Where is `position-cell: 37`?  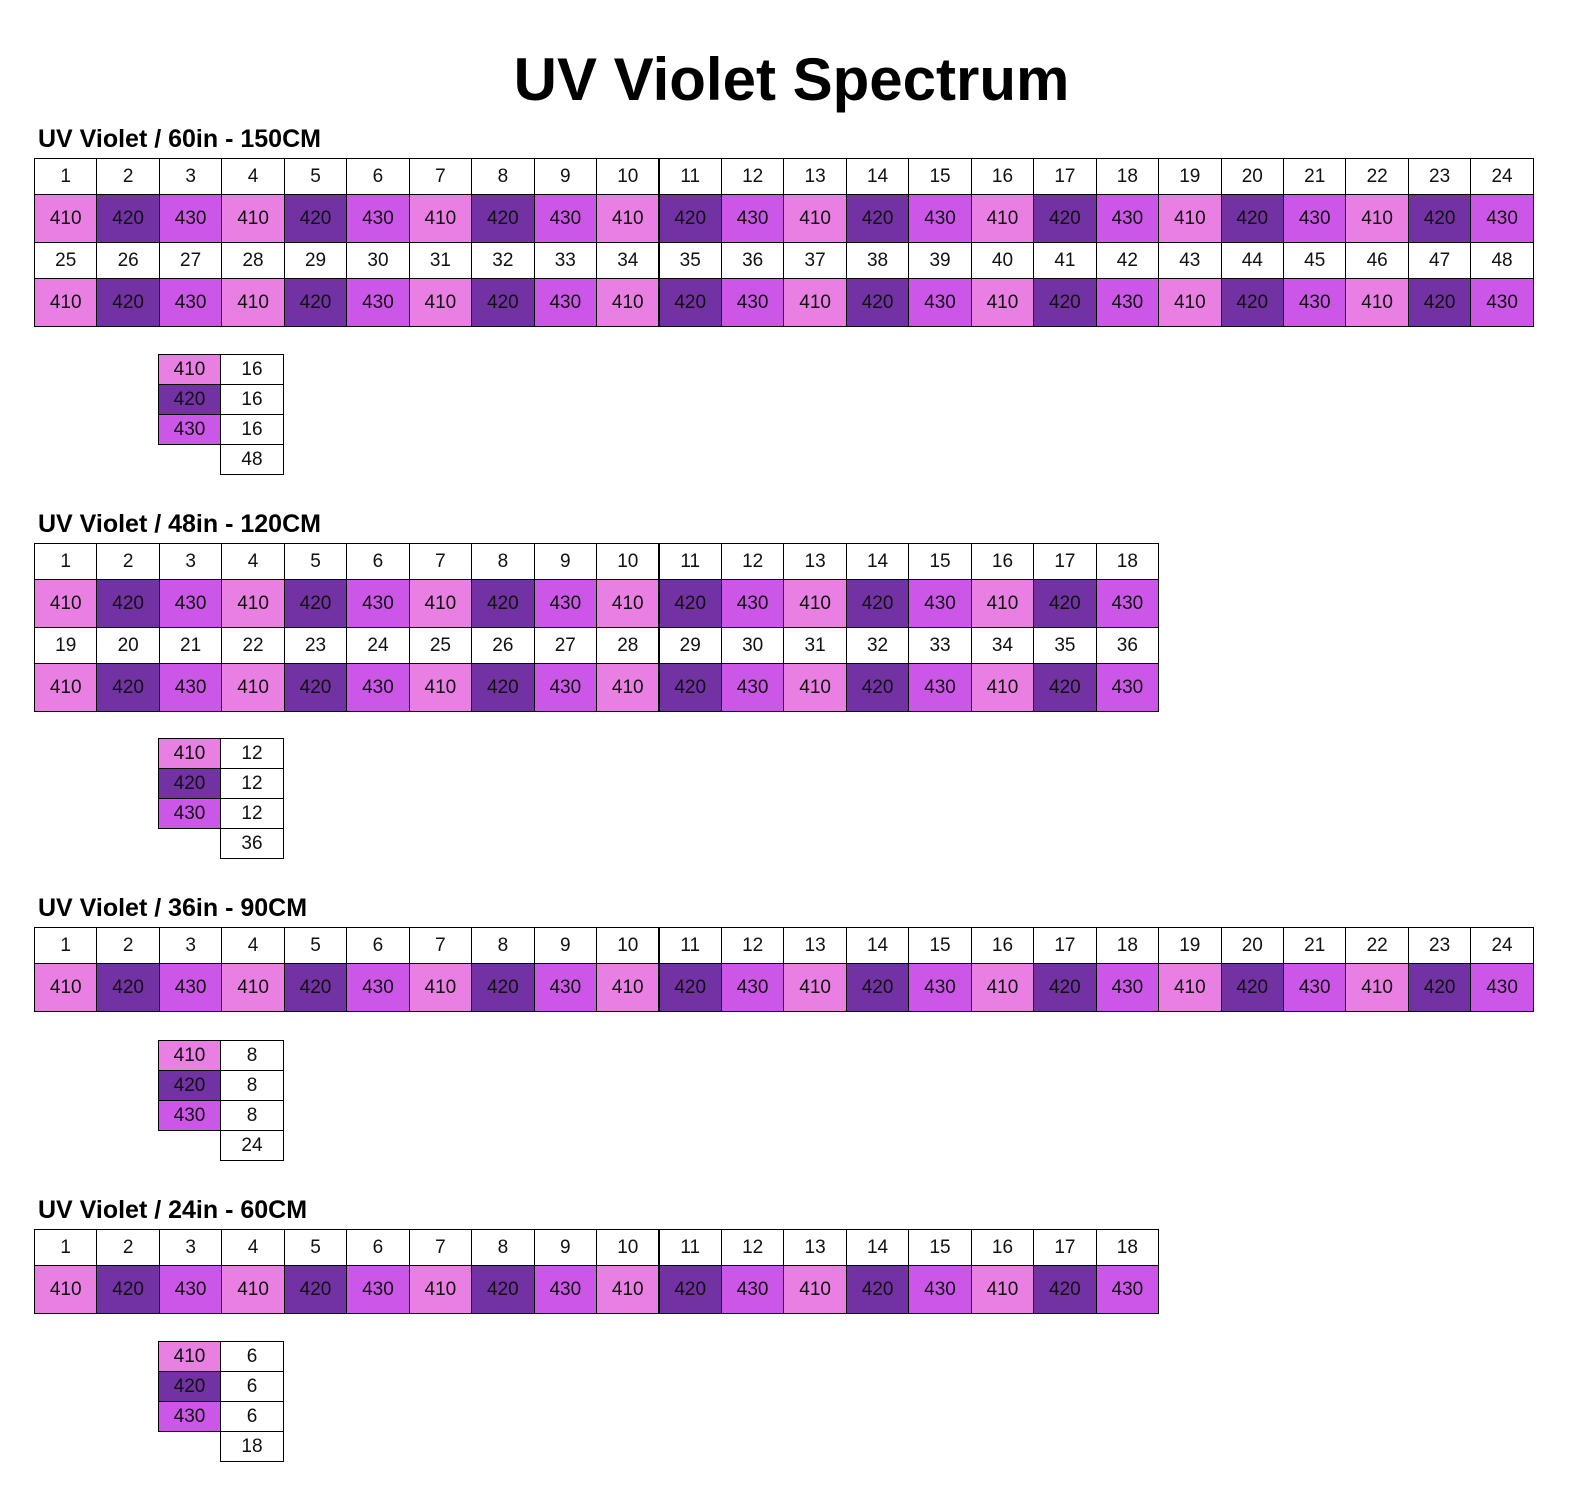
position-cell: 37 is located at coordinates (815, 260).